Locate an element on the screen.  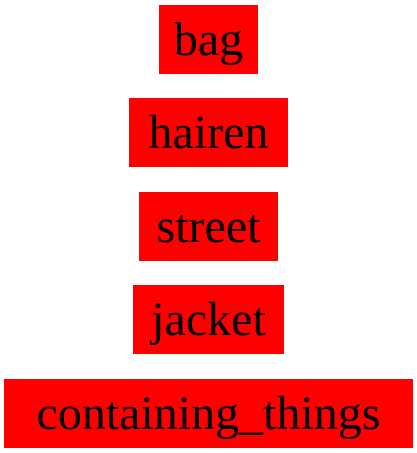
label-bag: bag is located at coordinates (208, 39).